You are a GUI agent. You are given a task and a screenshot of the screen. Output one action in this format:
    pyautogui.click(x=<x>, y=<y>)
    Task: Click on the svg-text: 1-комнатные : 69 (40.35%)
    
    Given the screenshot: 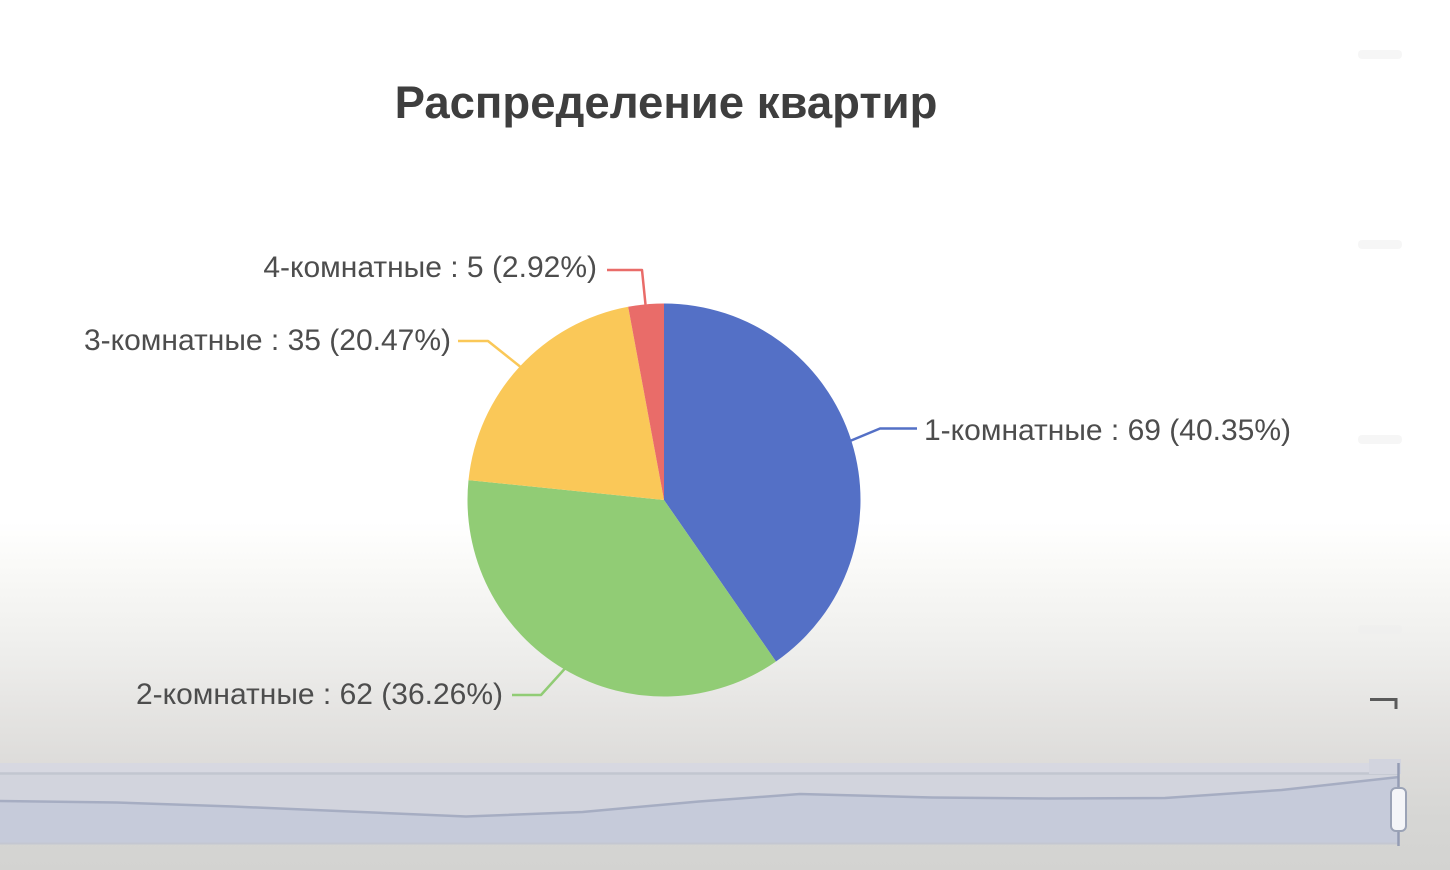 What is the action you would take?
    pyautogui.click(x=1107, y=430)
    